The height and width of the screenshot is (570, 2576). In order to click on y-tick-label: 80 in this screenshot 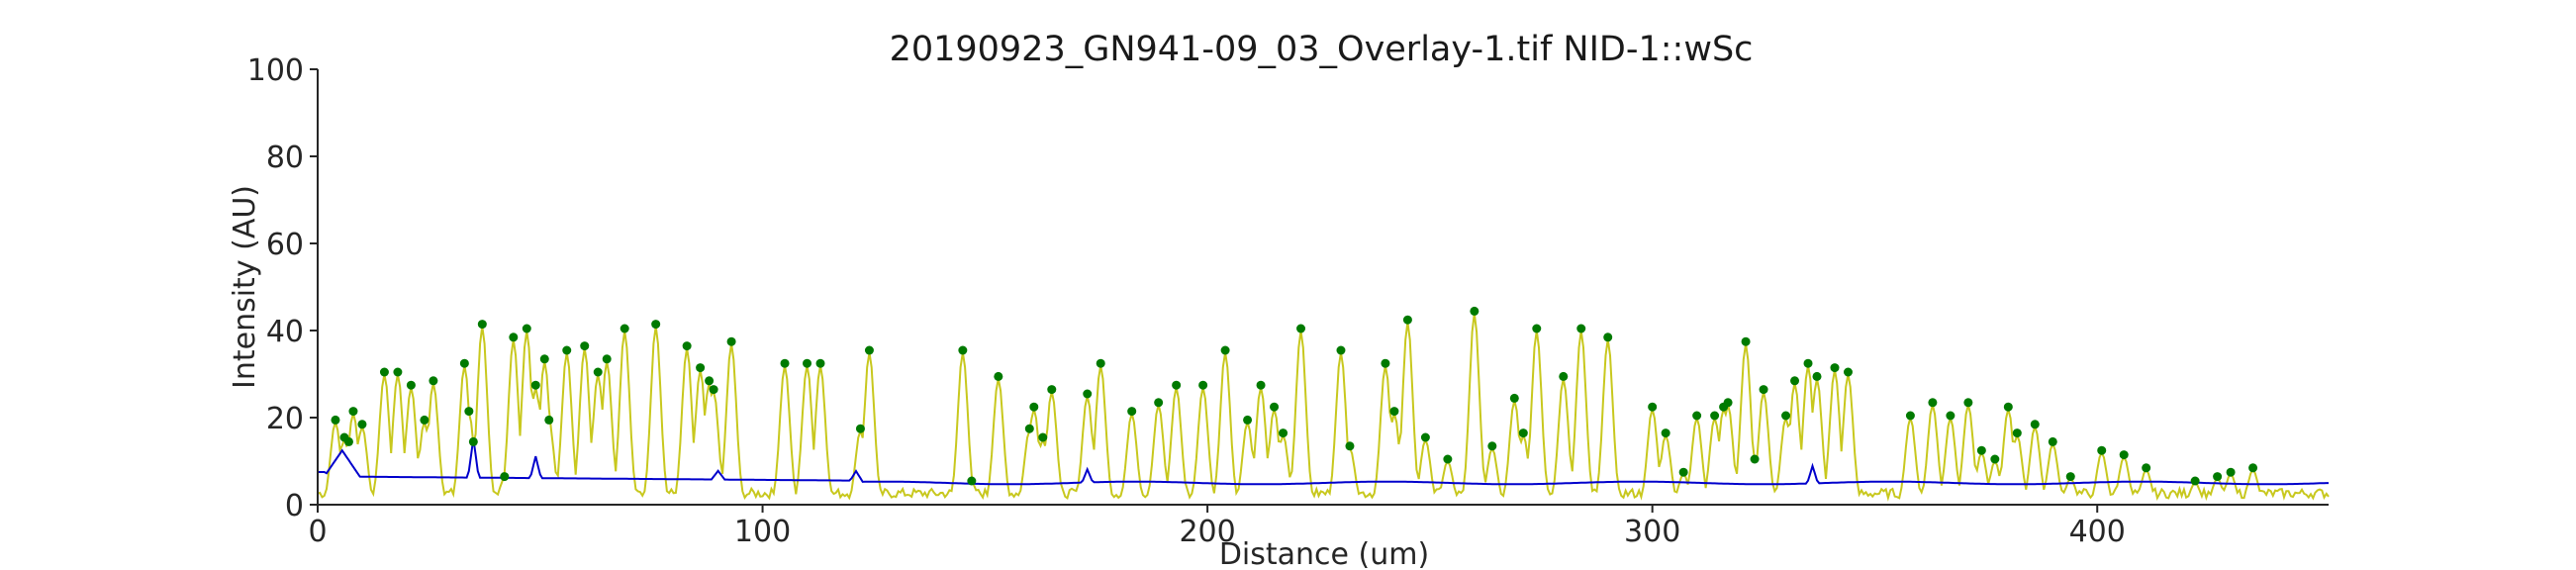, I will do `click(285, 158)`.